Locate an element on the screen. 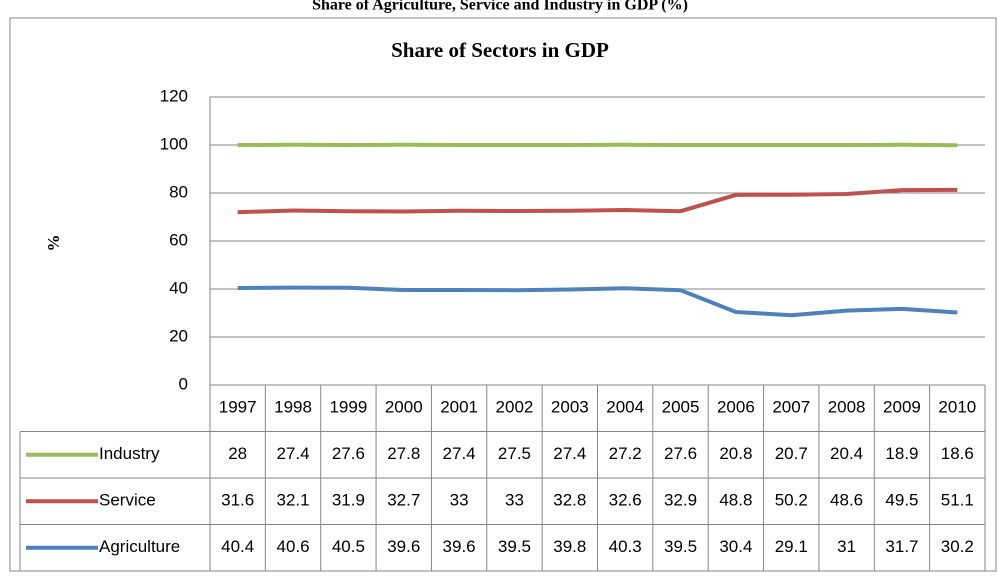 Image resolution: width=999 pixels, height=577 pixels. x-tick-label: 2005 is located at coordinates (681, 407).